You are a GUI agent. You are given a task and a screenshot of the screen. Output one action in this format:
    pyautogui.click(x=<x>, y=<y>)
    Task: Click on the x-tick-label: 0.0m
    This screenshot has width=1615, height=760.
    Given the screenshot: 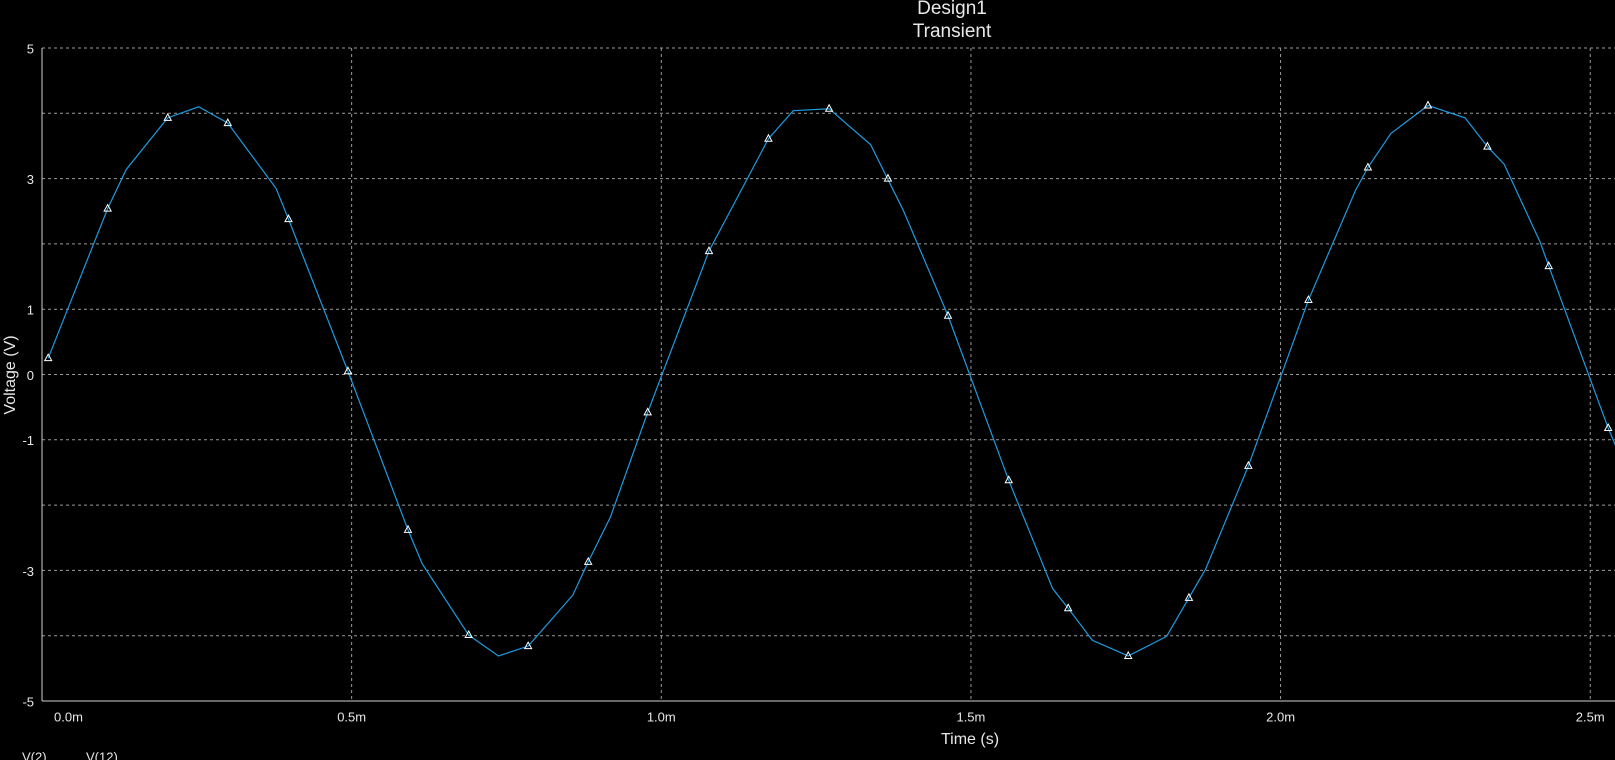 What is the action you would take?
    pyautogui.click(x=68, y=716)
    